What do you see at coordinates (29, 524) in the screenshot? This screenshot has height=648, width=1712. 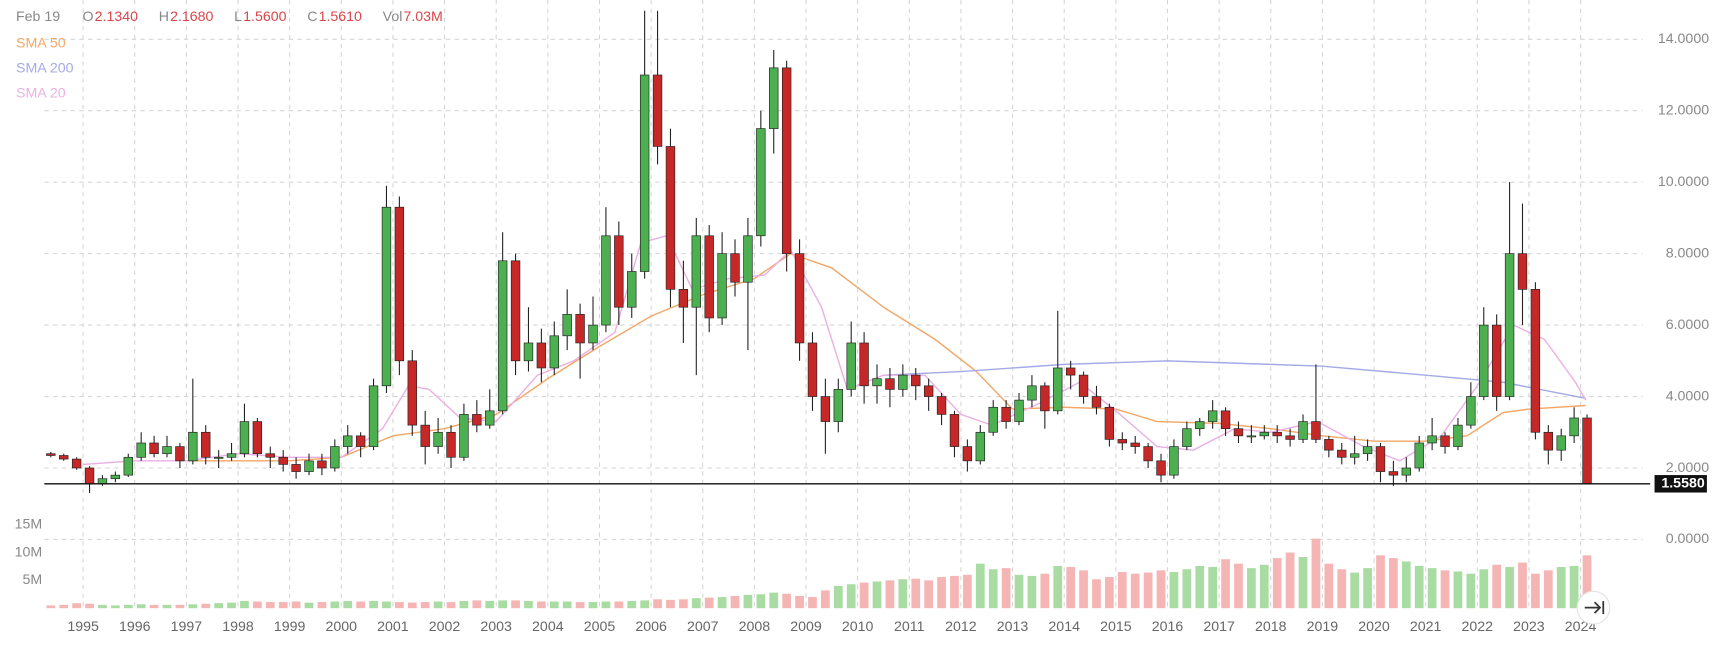 I see `volume-tick-label: 15M` at bounding box center [29, 524].